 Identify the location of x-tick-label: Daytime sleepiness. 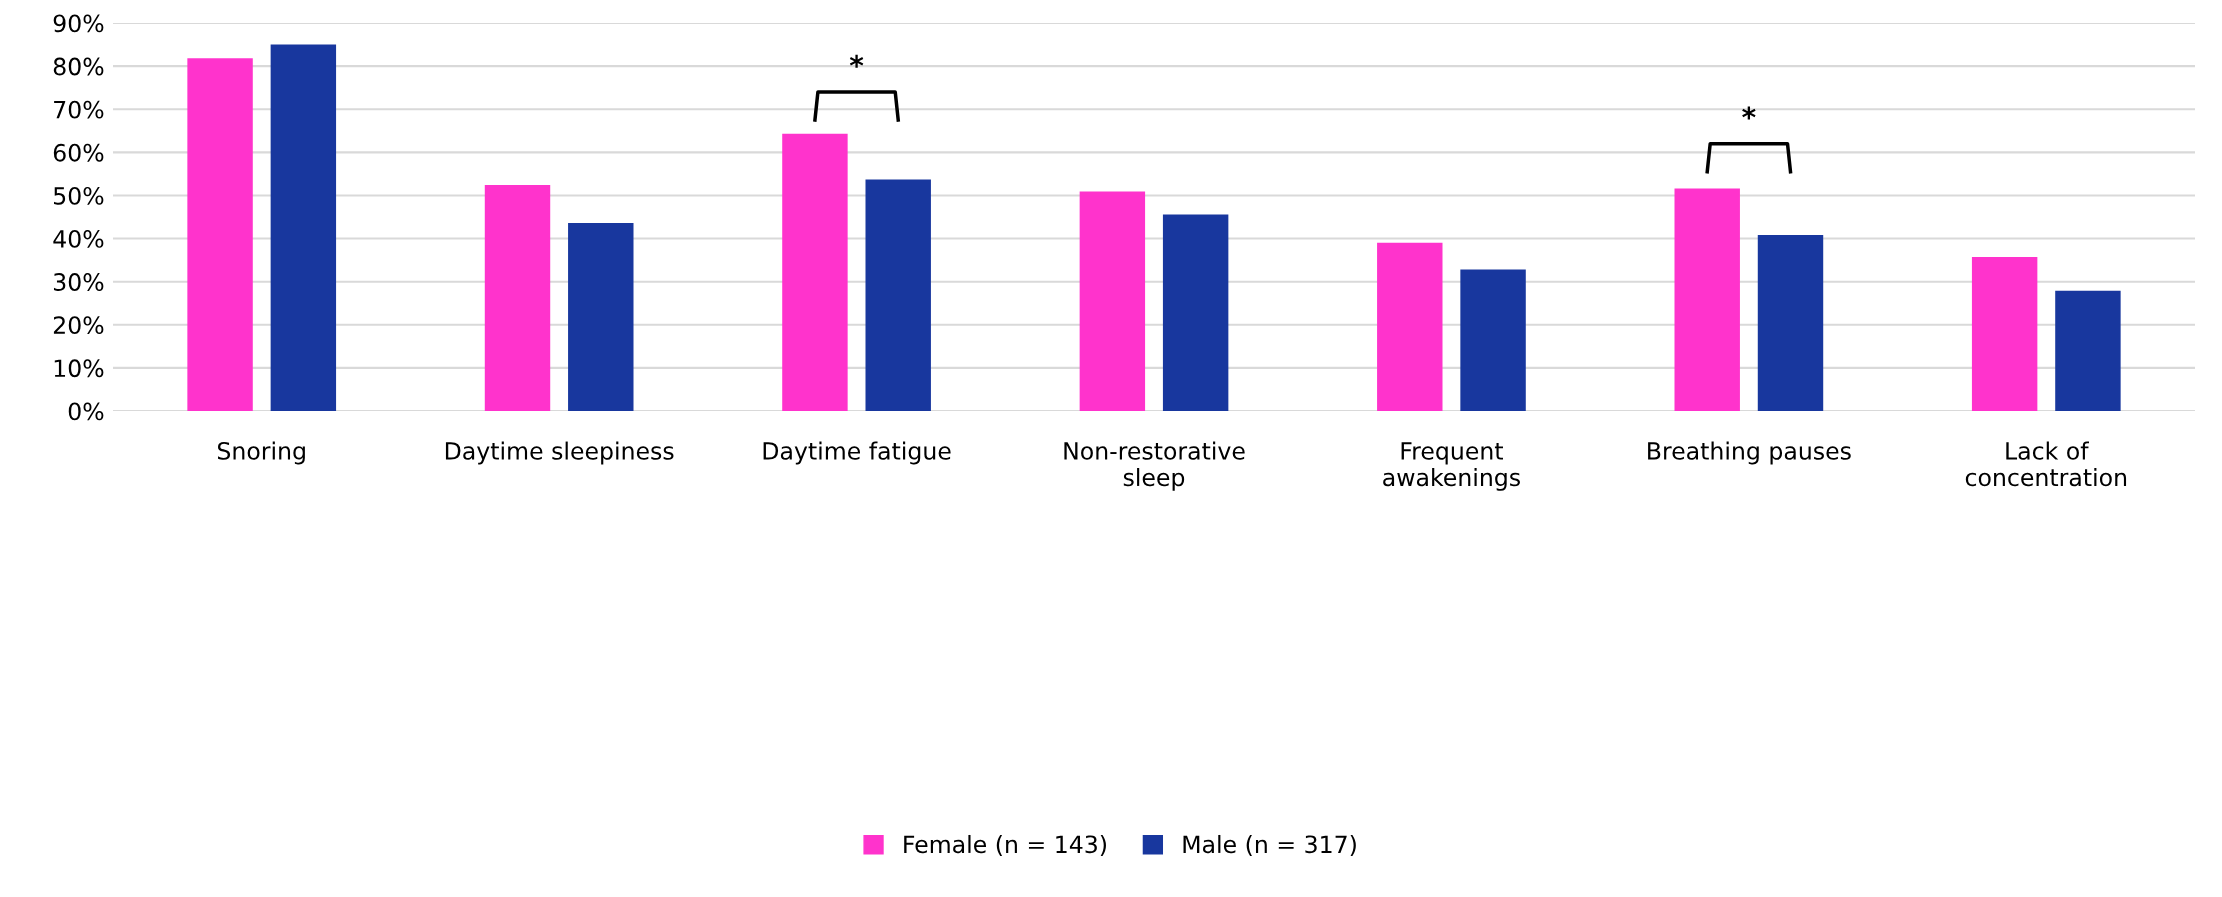
(559, 453).